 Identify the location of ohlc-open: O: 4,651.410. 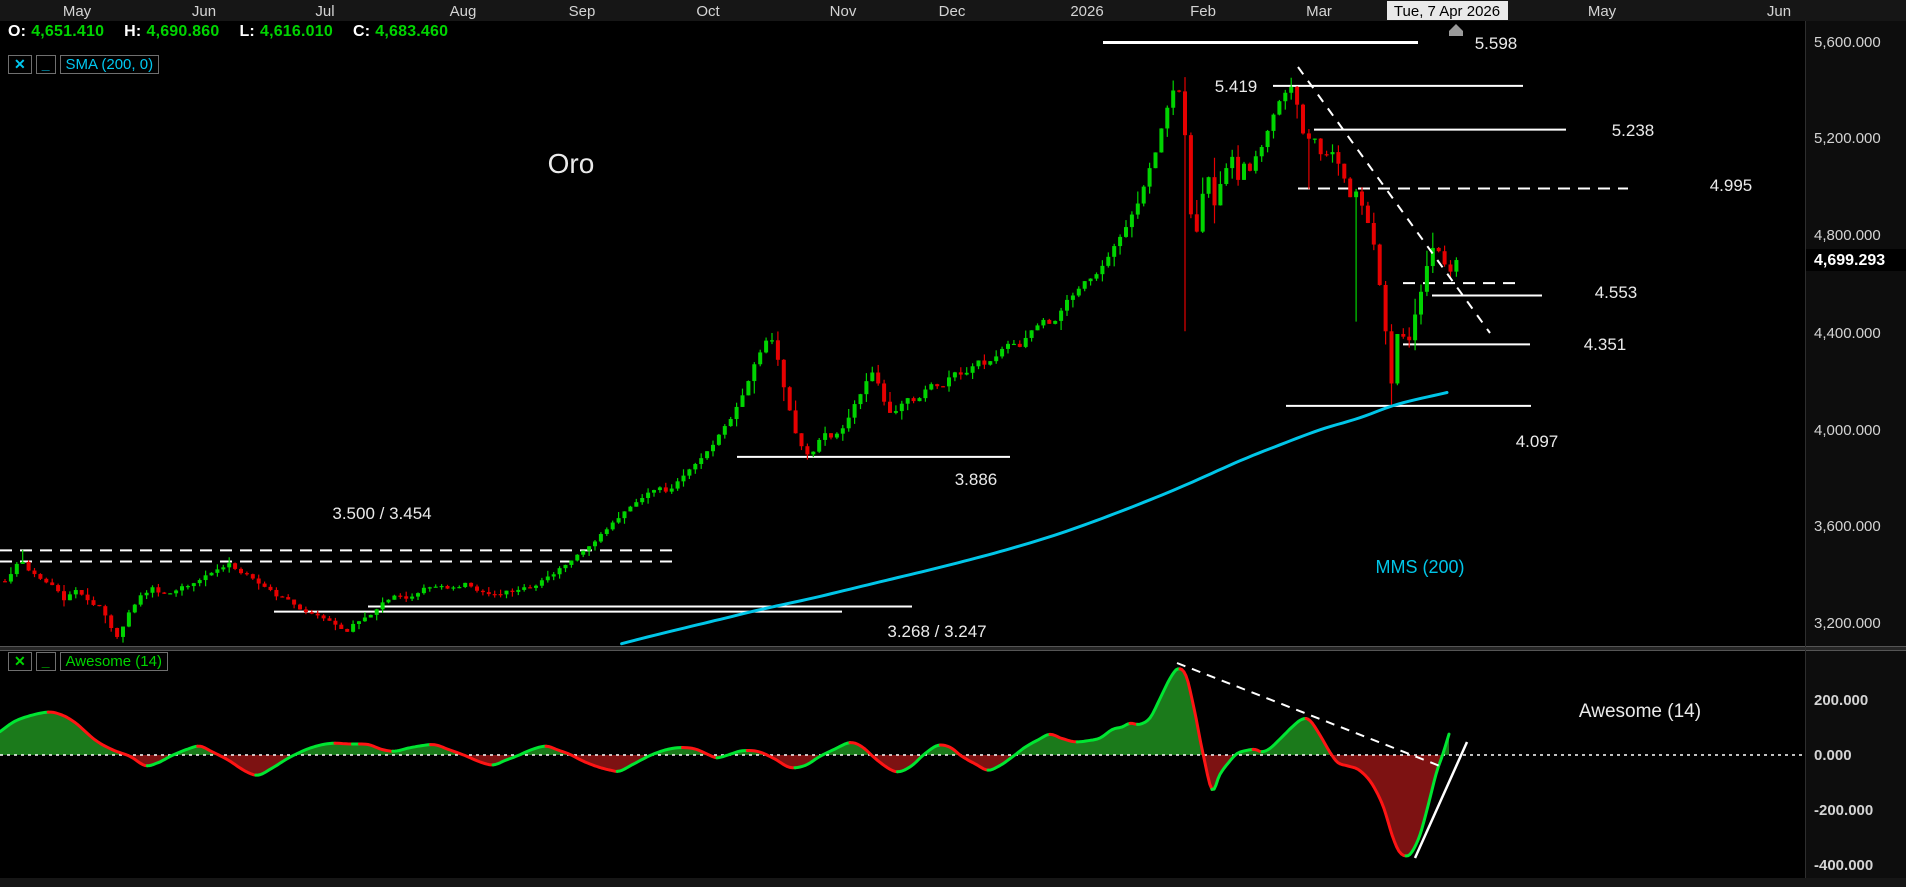
(56, 32).